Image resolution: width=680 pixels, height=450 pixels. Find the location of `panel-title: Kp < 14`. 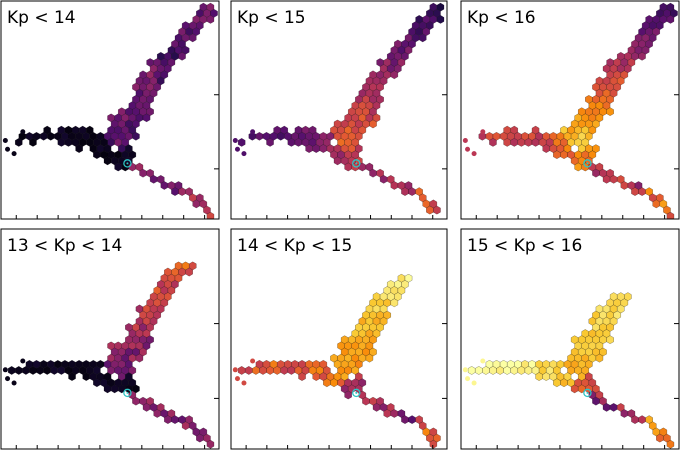

panel-title: Kp < 14 is located at coordinates (41, 18).